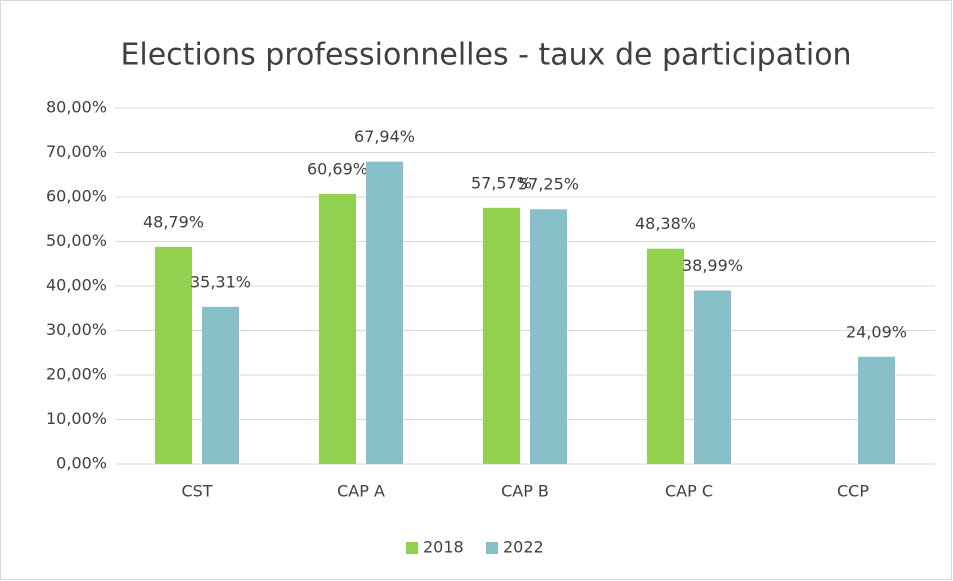  Describe the element at coordinates (337, 168) in the screenshot. I see `data-label: 60,69%` at that location.